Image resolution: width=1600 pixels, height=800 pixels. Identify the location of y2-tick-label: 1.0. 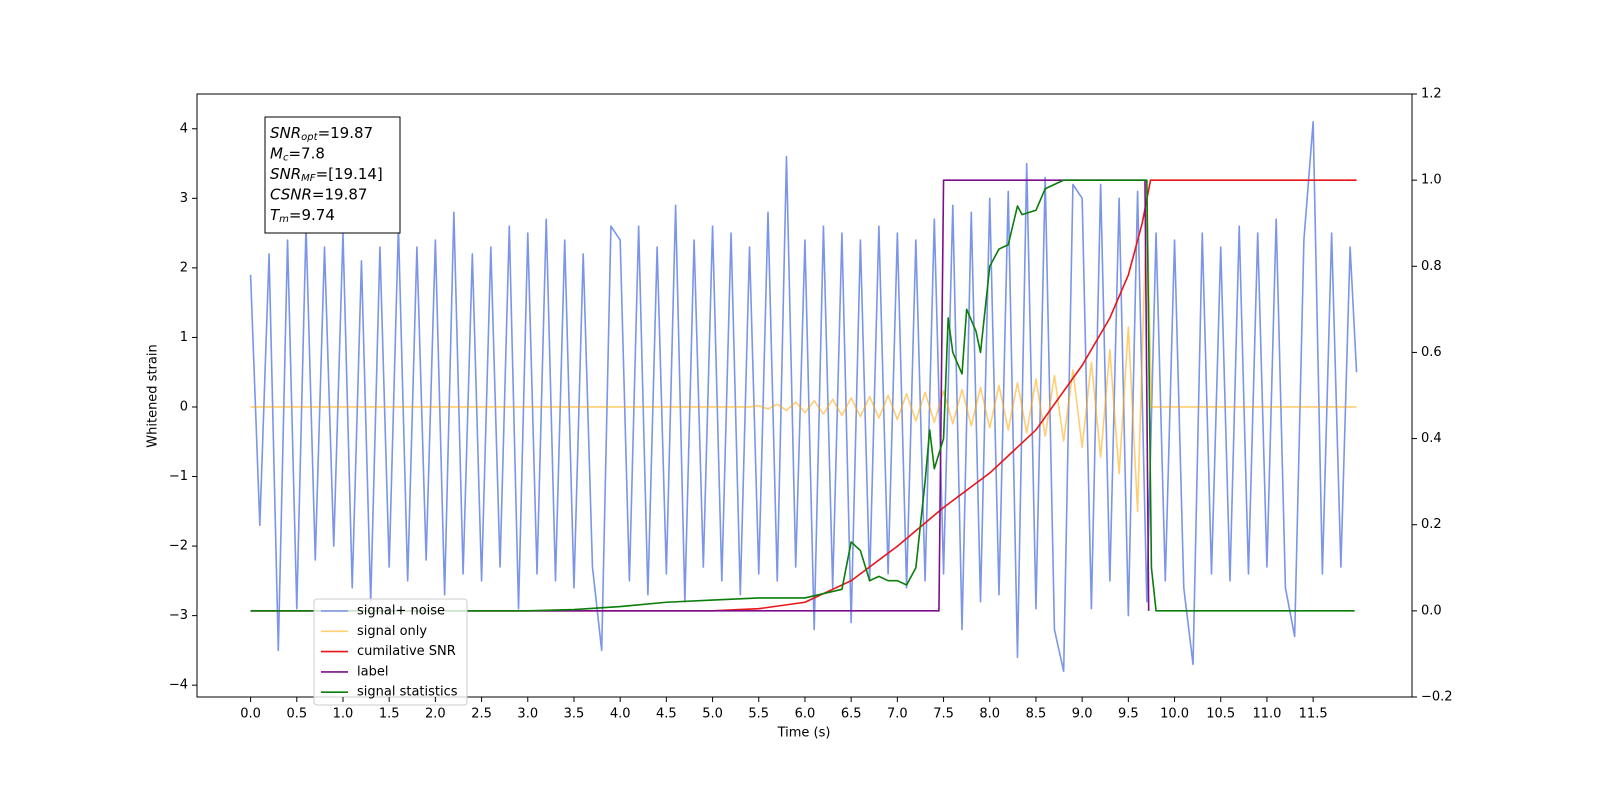
(1431, 180).